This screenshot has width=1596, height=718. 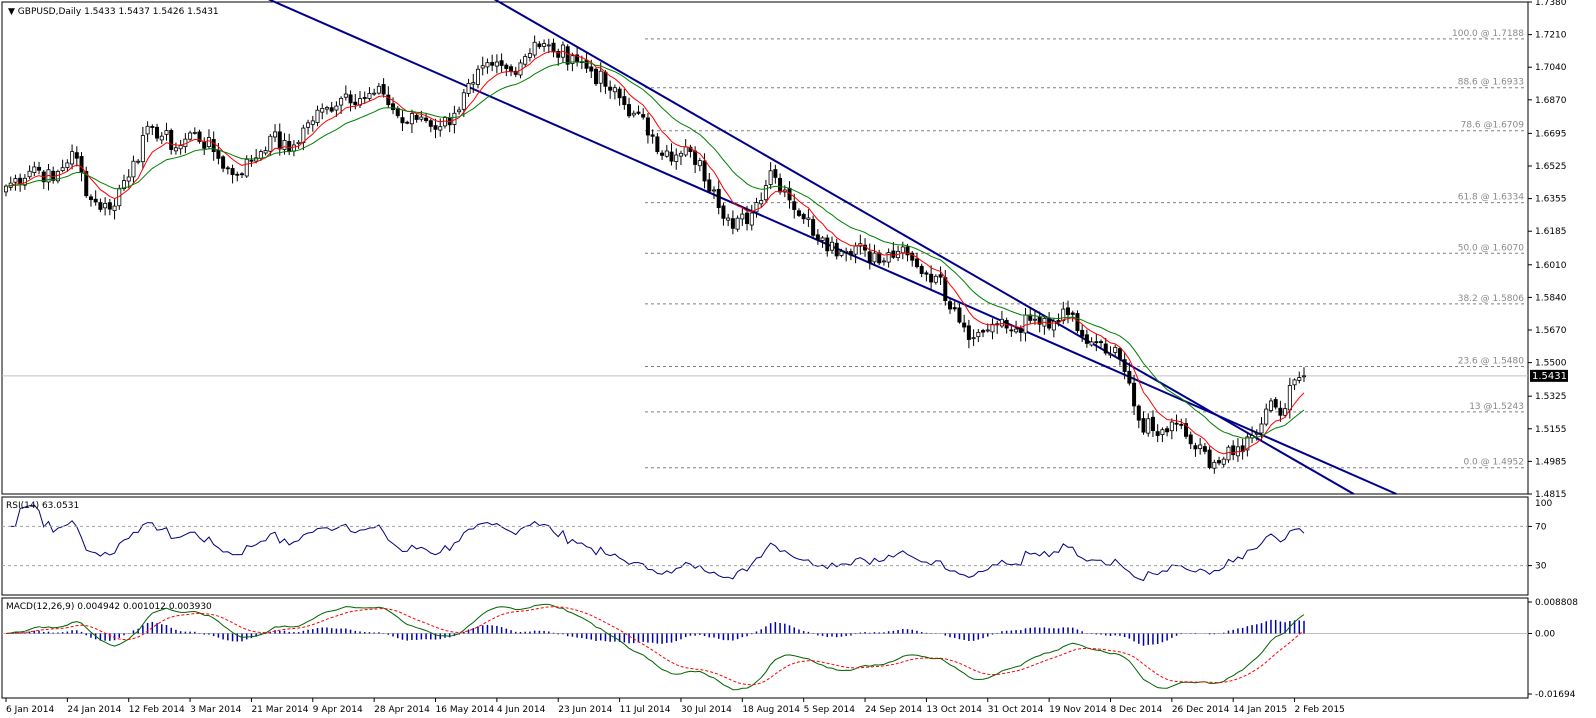 What do you see at coordinates (157, 710) in the screenshot?
I see `time-axis-label: 12 Feb 2014` at bounding box center [157, 710].